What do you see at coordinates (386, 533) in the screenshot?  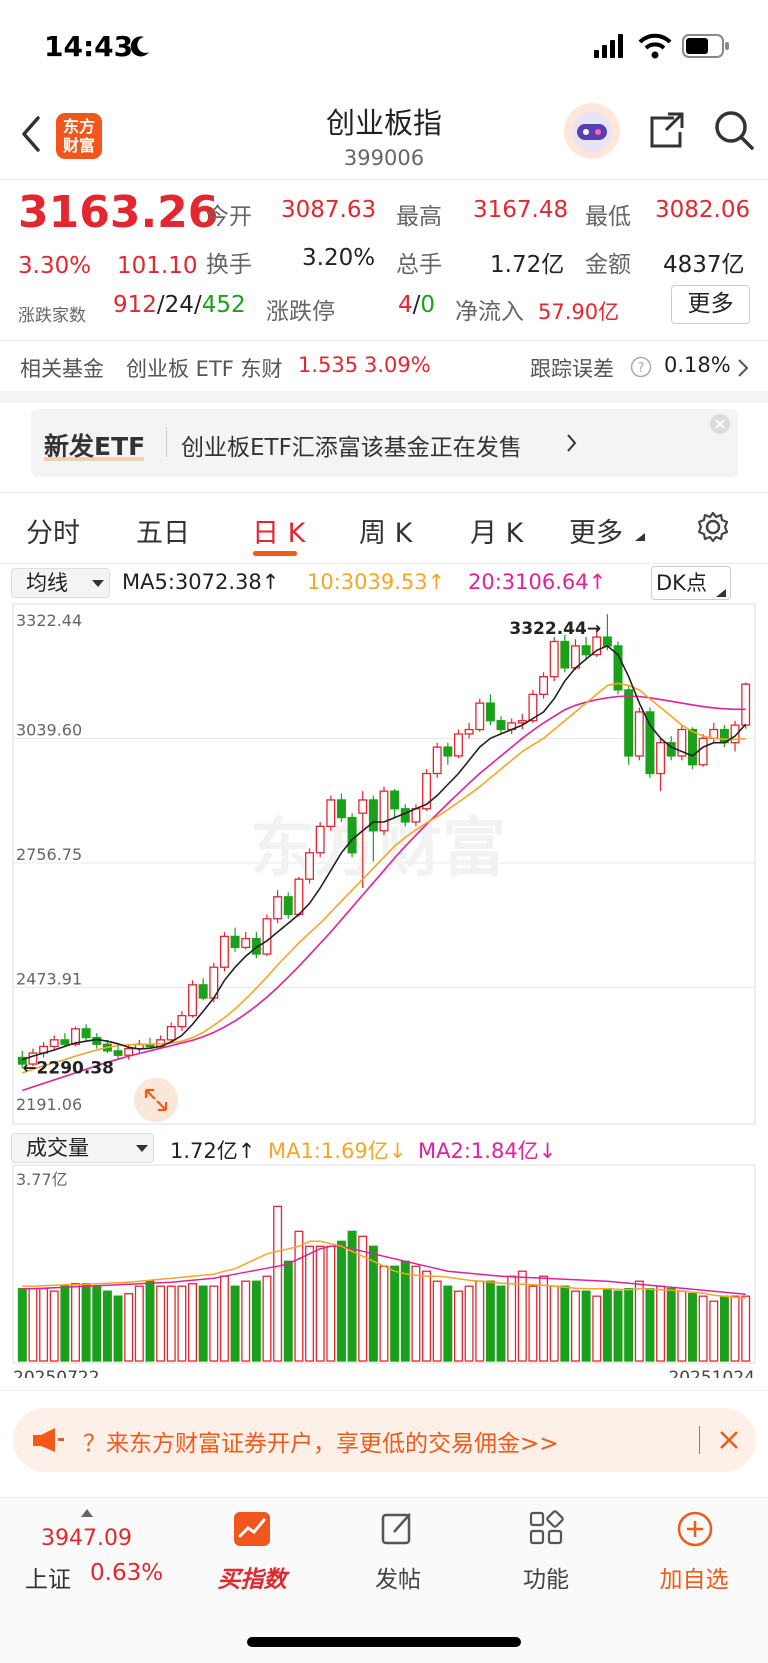 I see `tab-weekly-k: 周 K` at bounding box center [386, 533].